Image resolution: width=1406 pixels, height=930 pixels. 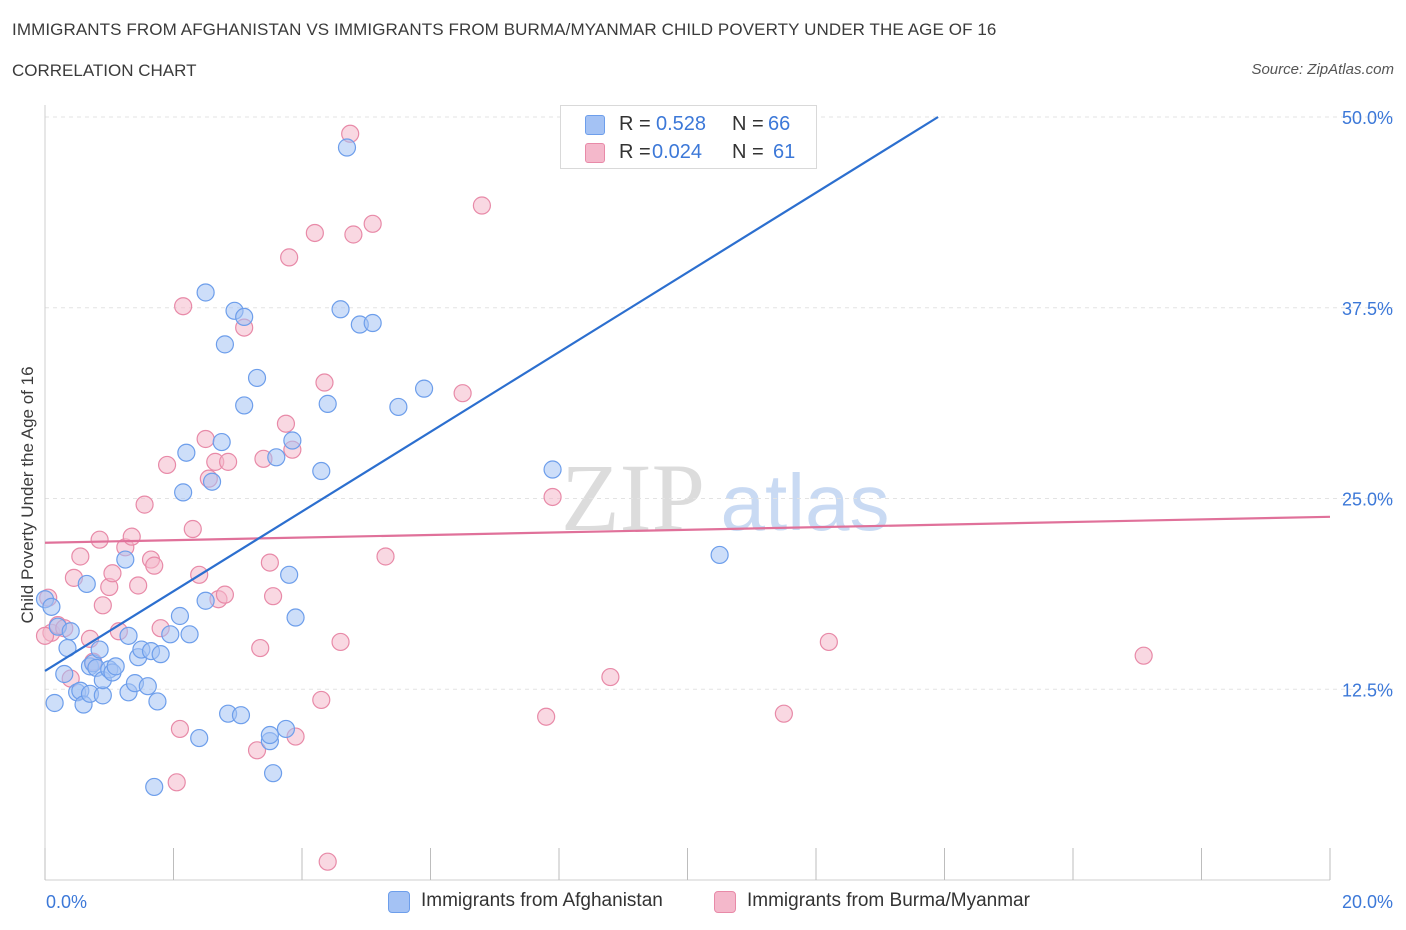 What do you see at coordinates (1367, 902) in the screenshot?
I see `x-tick-label: 20.0%` at bounding box center [1367, 902].